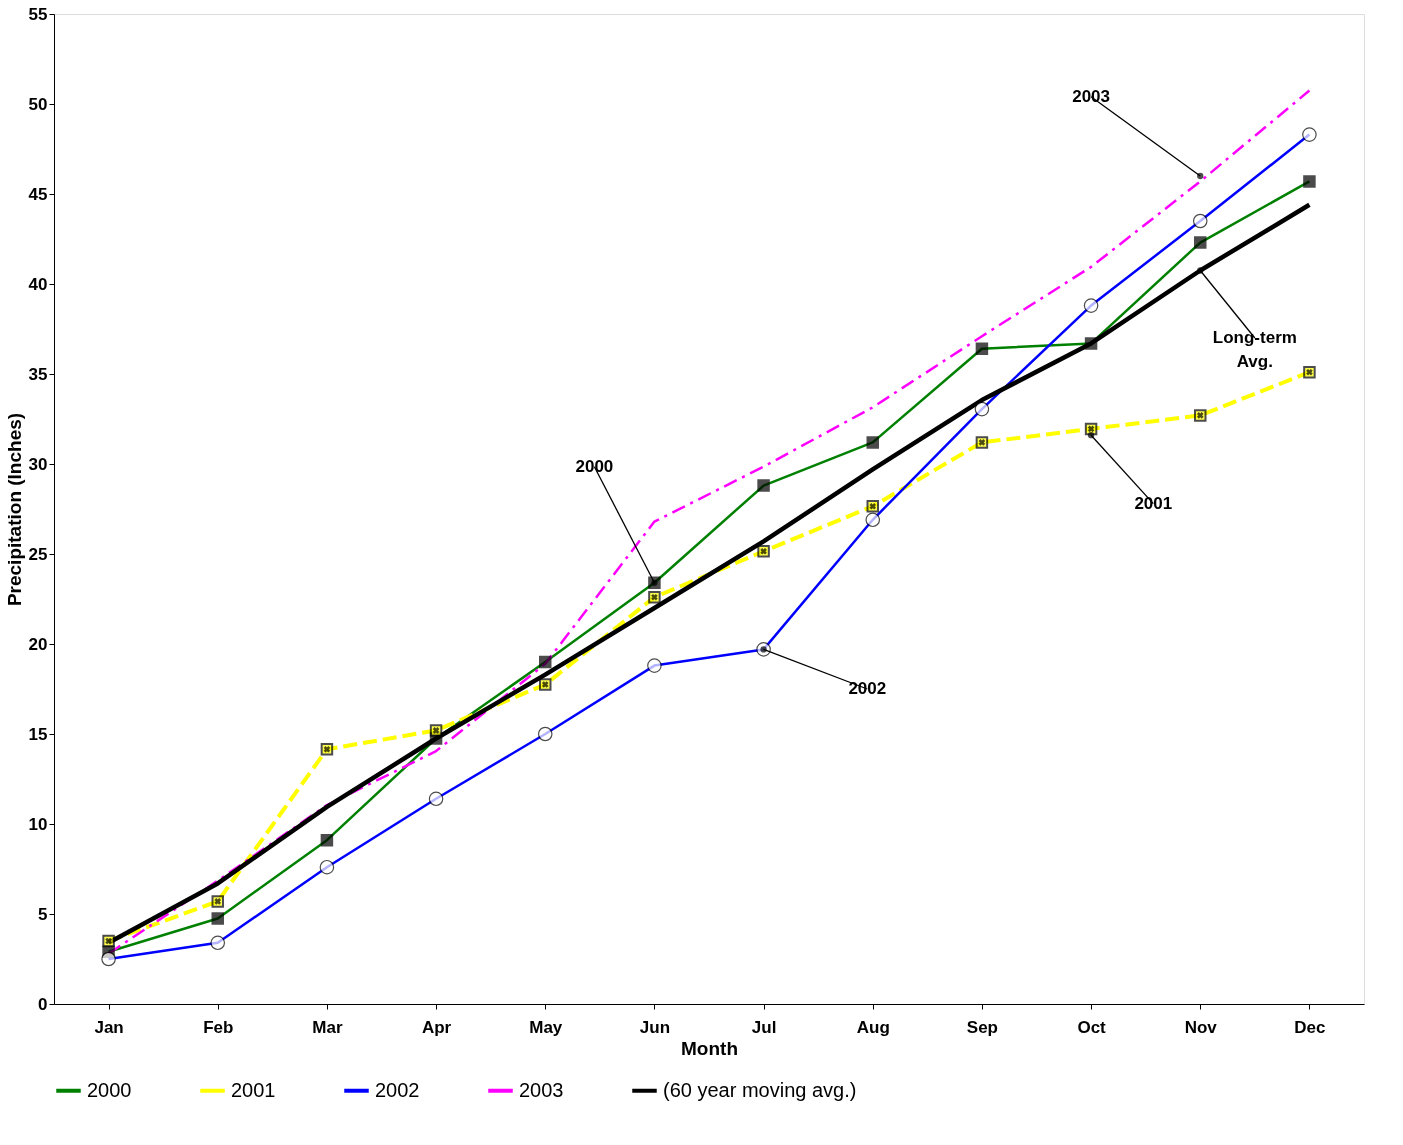  I want to click on y-tick-label: 30, so click(38, 464).